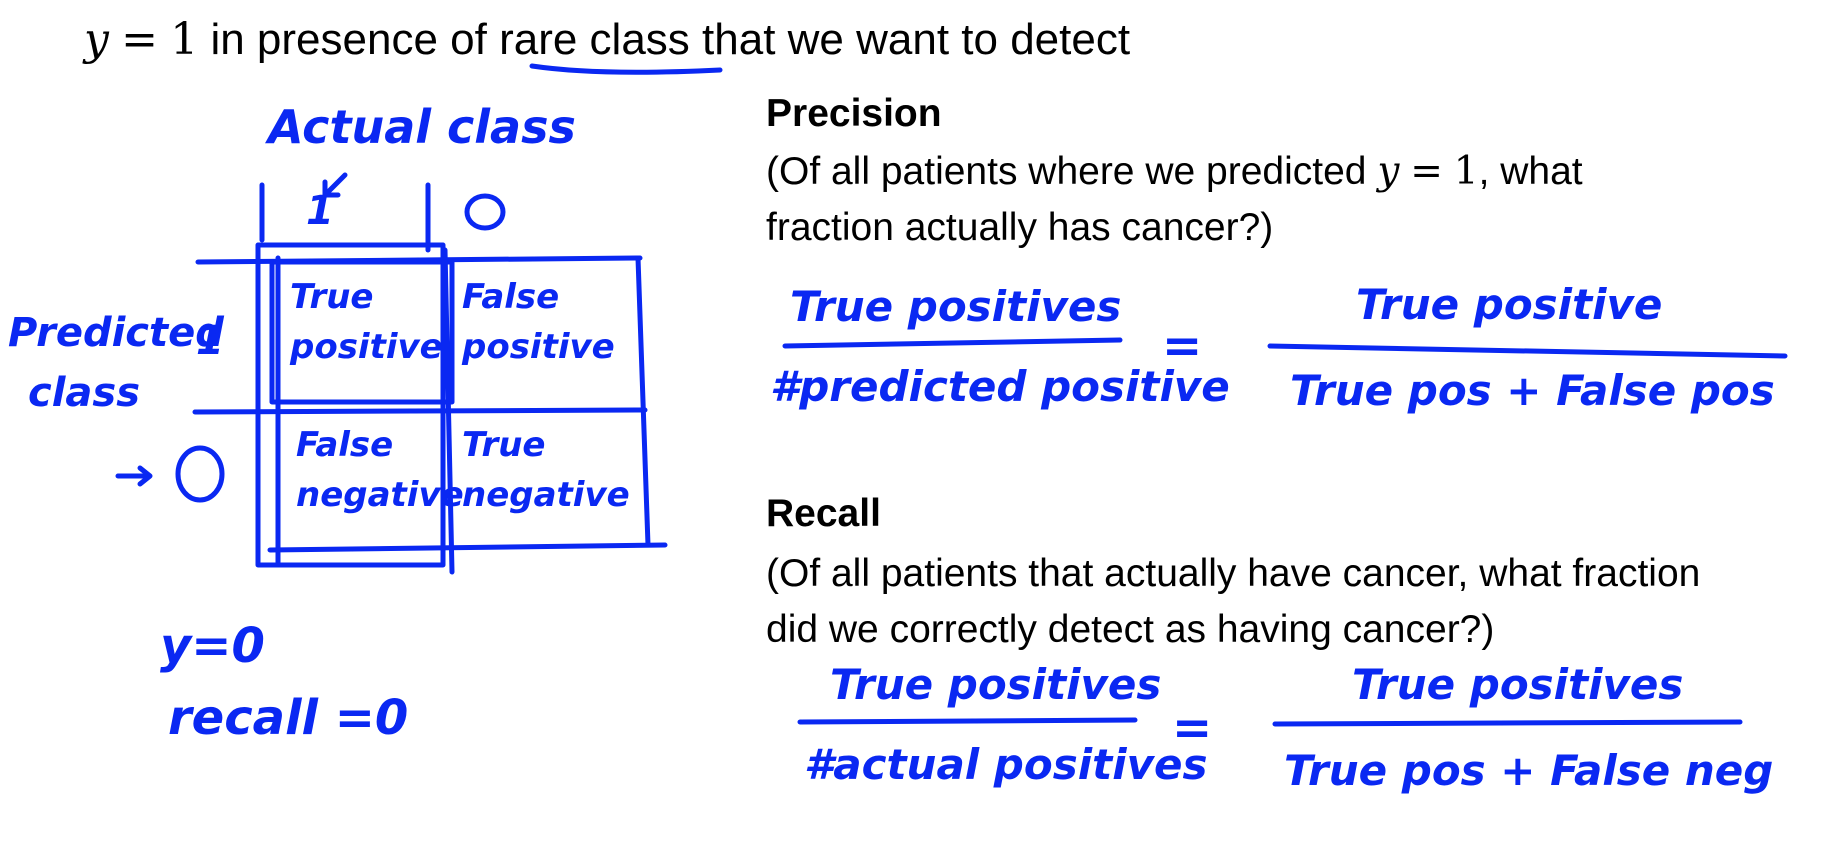 This screenshot has height=850, width=1836. Describe the element at coordinates (1529, 770) in the screenshot. I see `recall-den-right: True pos + False neg` at that location.